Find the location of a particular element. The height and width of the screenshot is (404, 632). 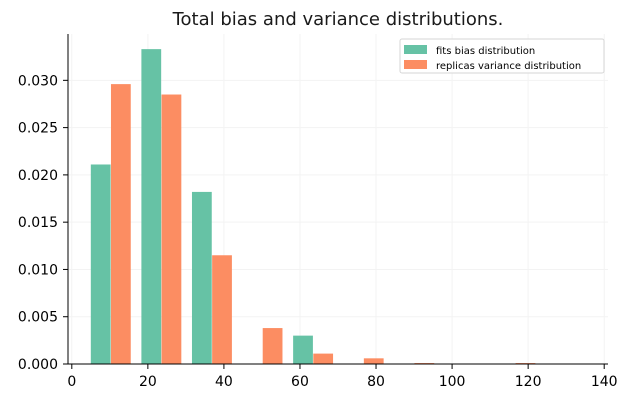

chart-title: Total bias and variance distributions. is located at coordinates (338, 19).